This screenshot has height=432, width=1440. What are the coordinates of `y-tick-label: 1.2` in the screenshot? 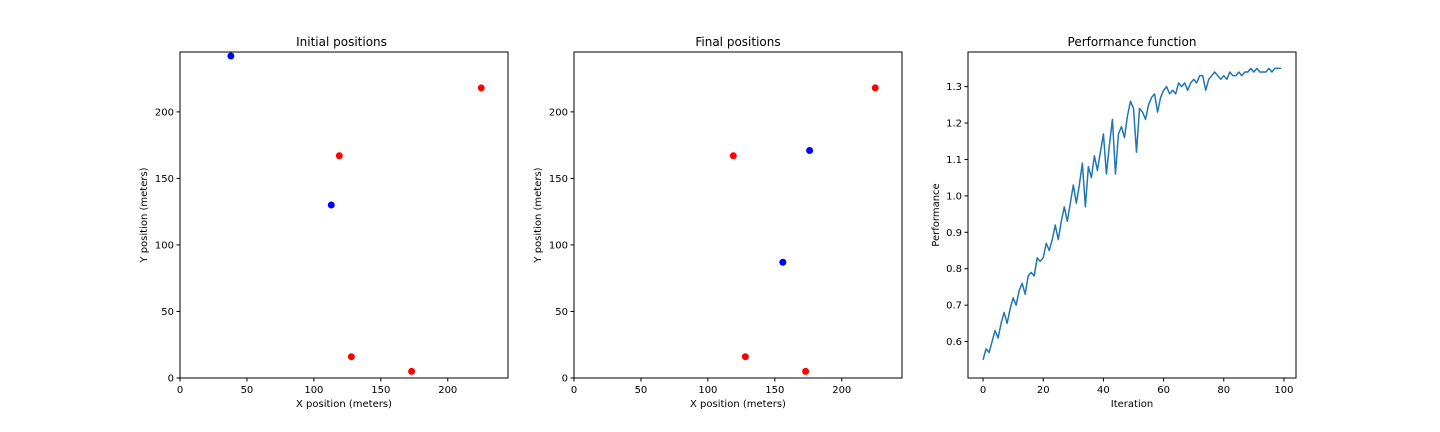 It's located at (954, 124).